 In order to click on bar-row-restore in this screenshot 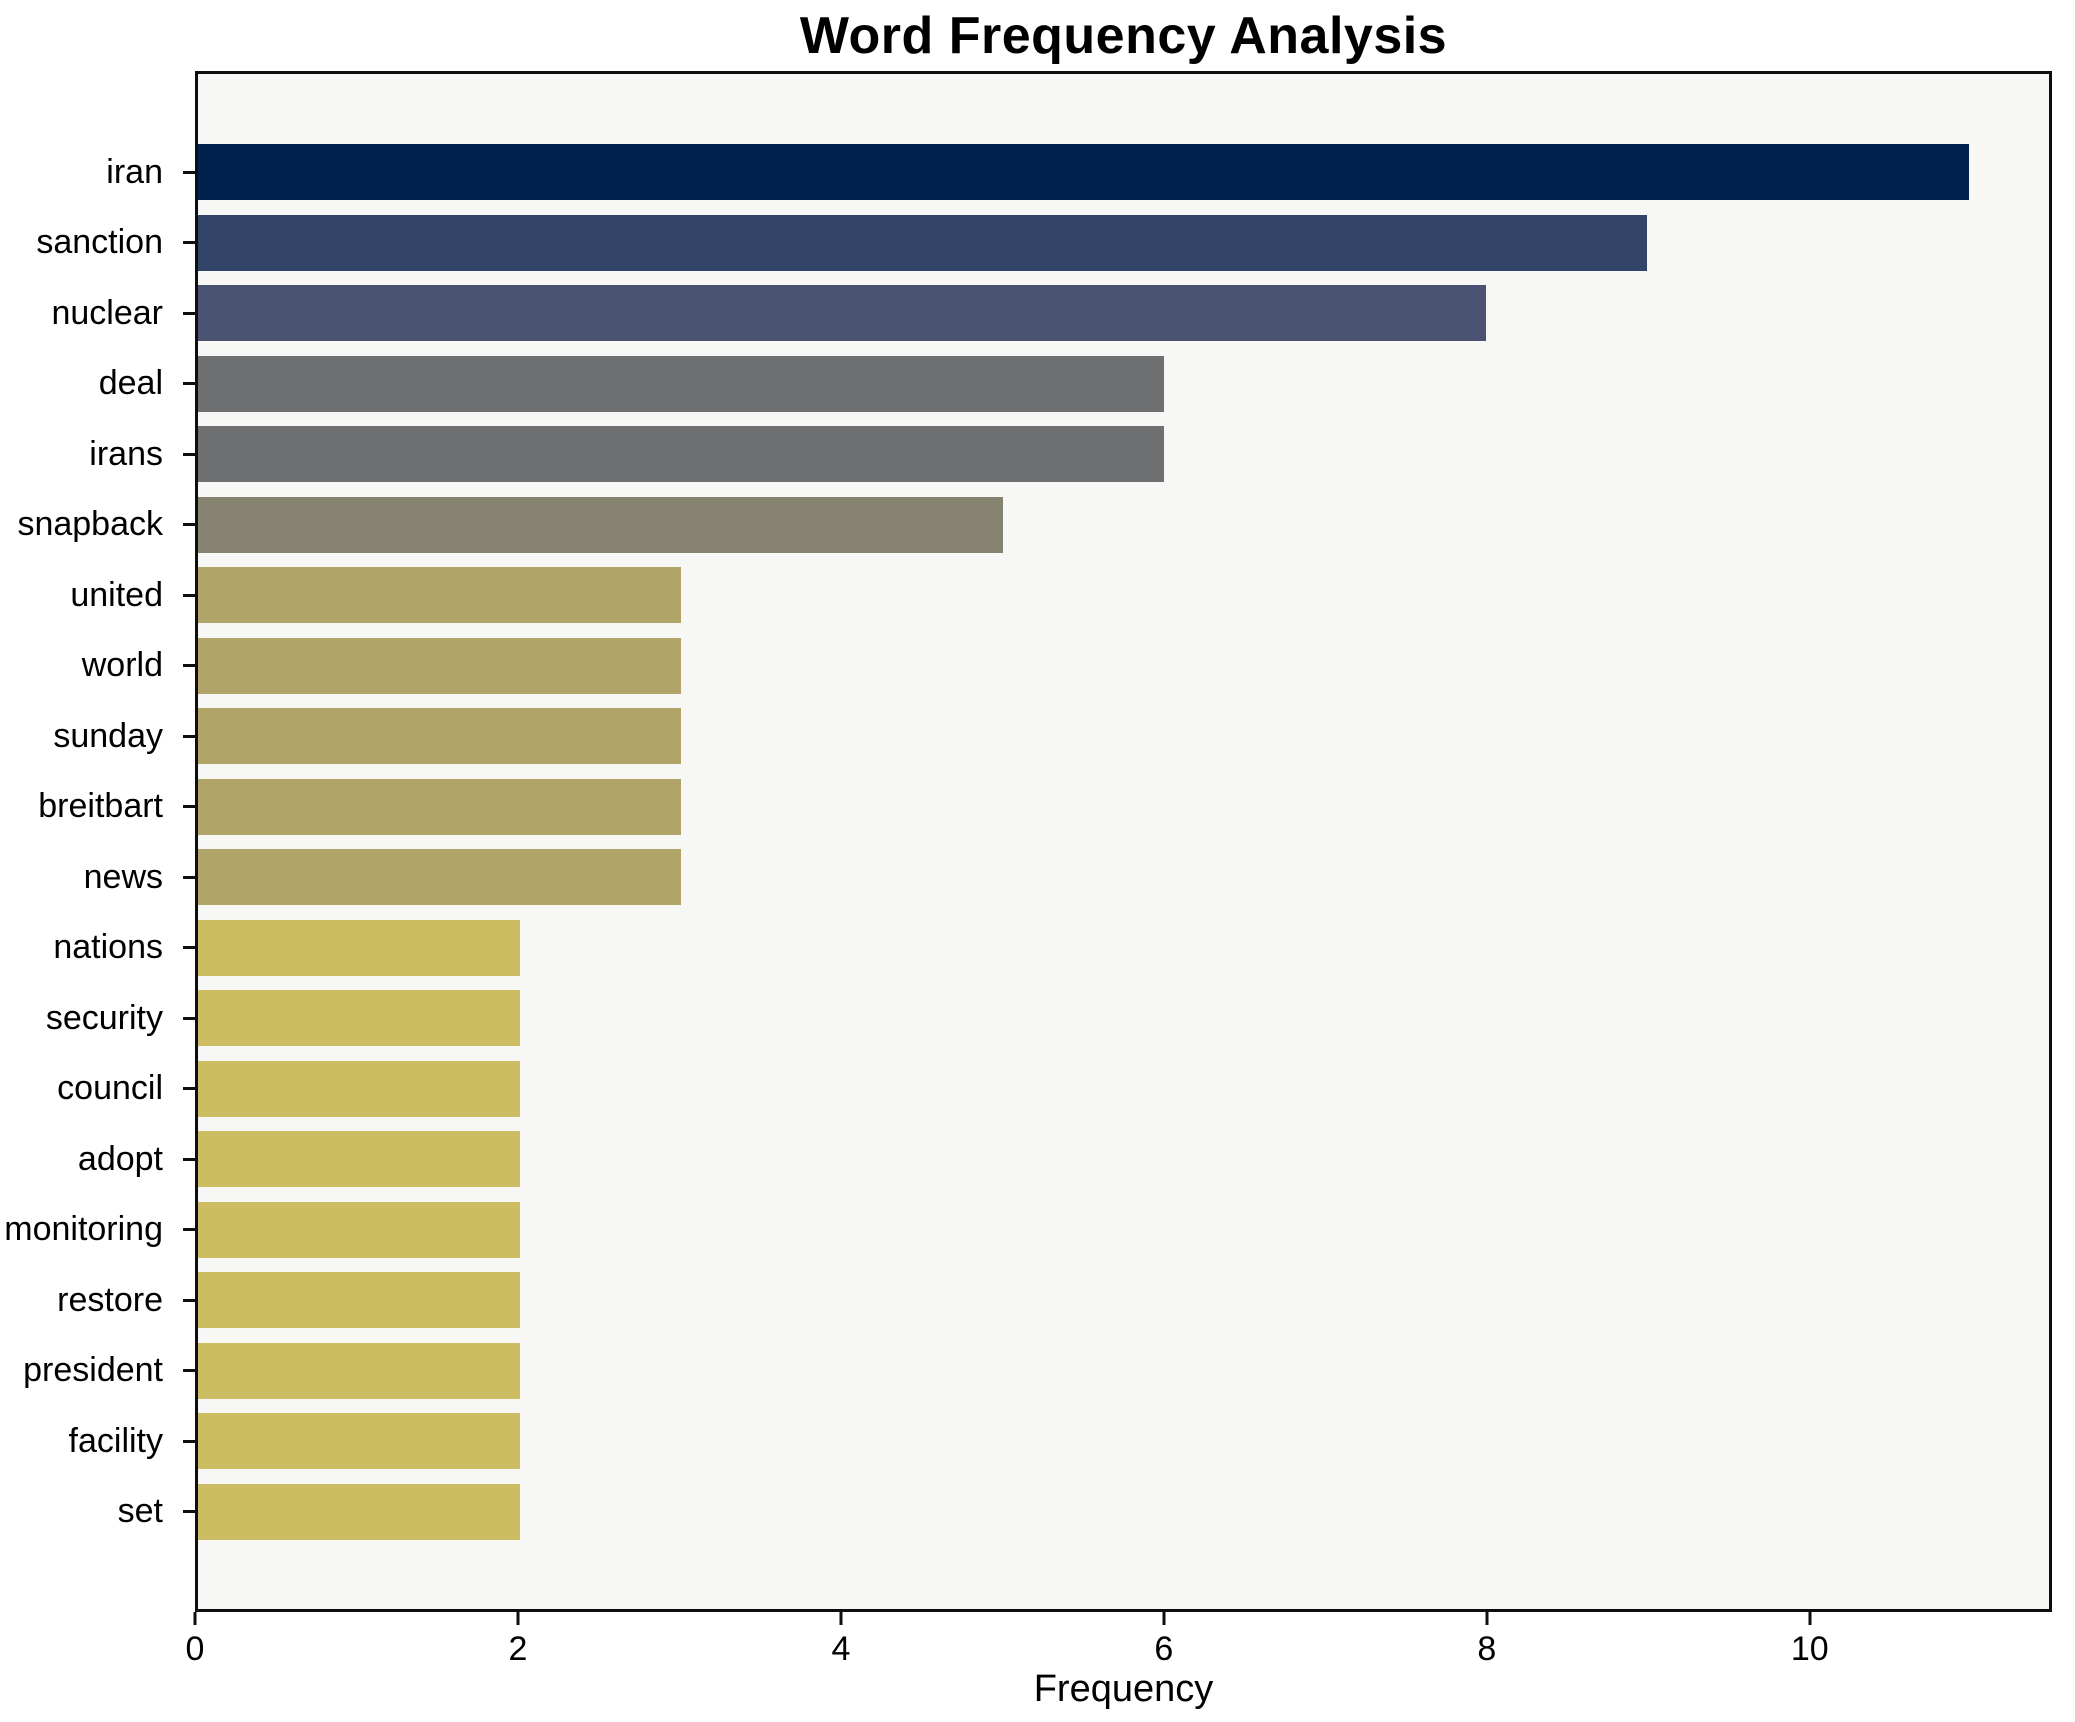, I will do `click(1123, 1300)`.